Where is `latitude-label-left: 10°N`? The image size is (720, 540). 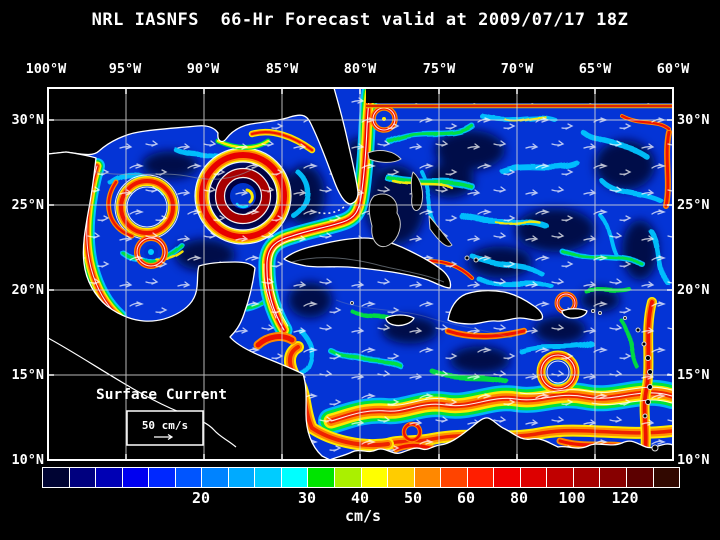 latitude-label-left: 10°N is located at coordinates (27, 460).